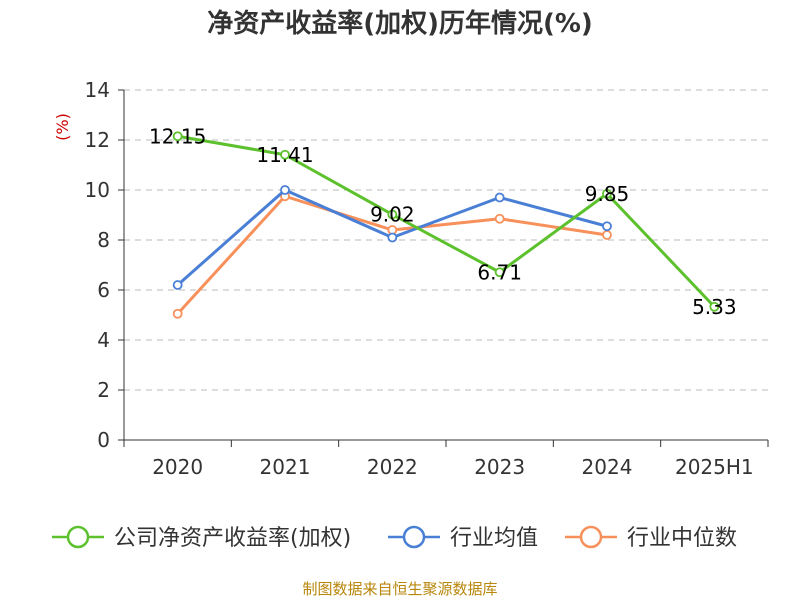 The height and width of the screenshot is (600, 800). What do you see at coordinates (97, 140) in the screenshot?
I see `y-tick-label-12: 12` at bounding box center [97, 140].